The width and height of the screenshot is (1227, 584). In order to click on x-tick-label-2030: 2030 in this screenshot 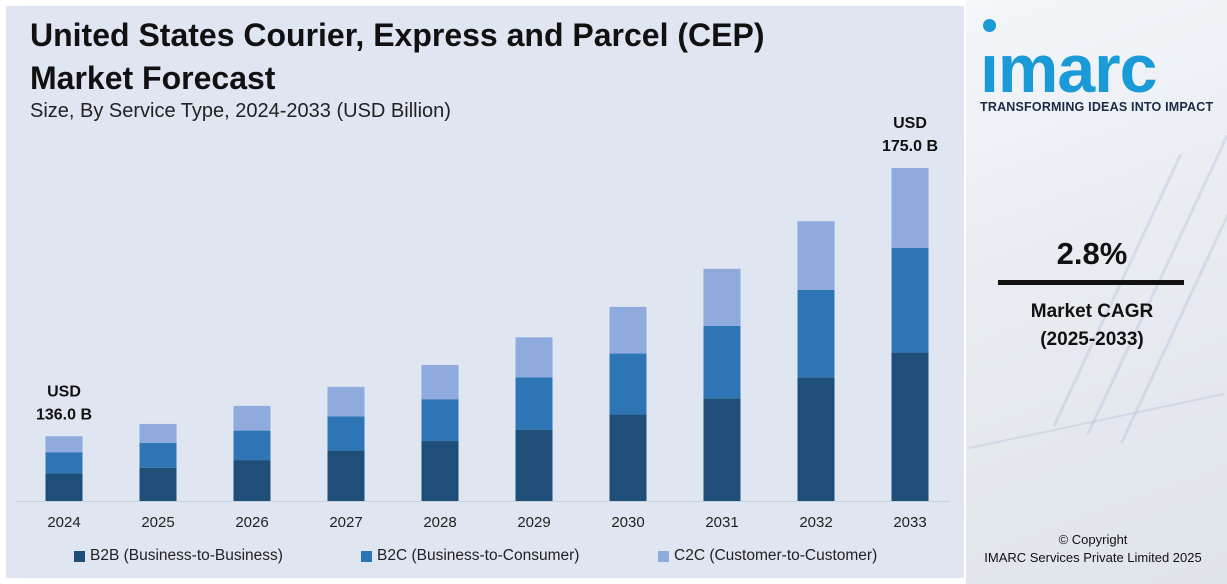, I will do `click(627, 522)`.